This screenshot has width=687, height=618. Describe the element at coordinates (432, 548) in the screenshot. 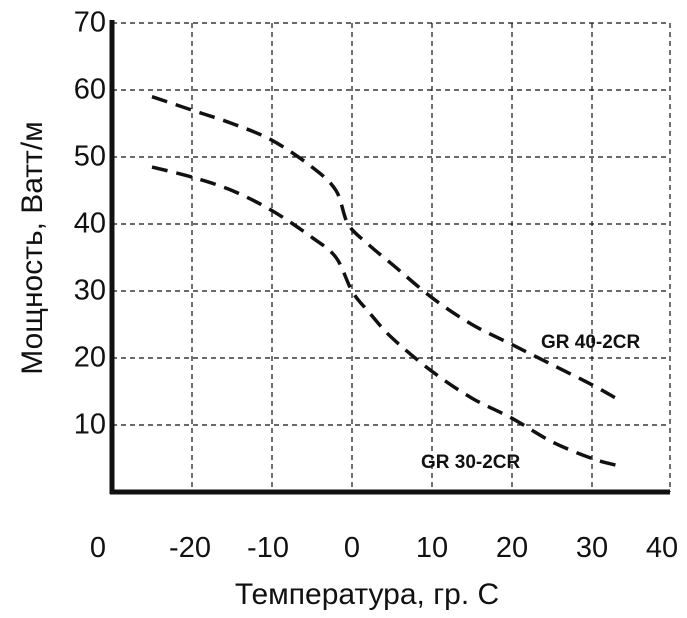

I see `x-tick-label: 10` at that location.